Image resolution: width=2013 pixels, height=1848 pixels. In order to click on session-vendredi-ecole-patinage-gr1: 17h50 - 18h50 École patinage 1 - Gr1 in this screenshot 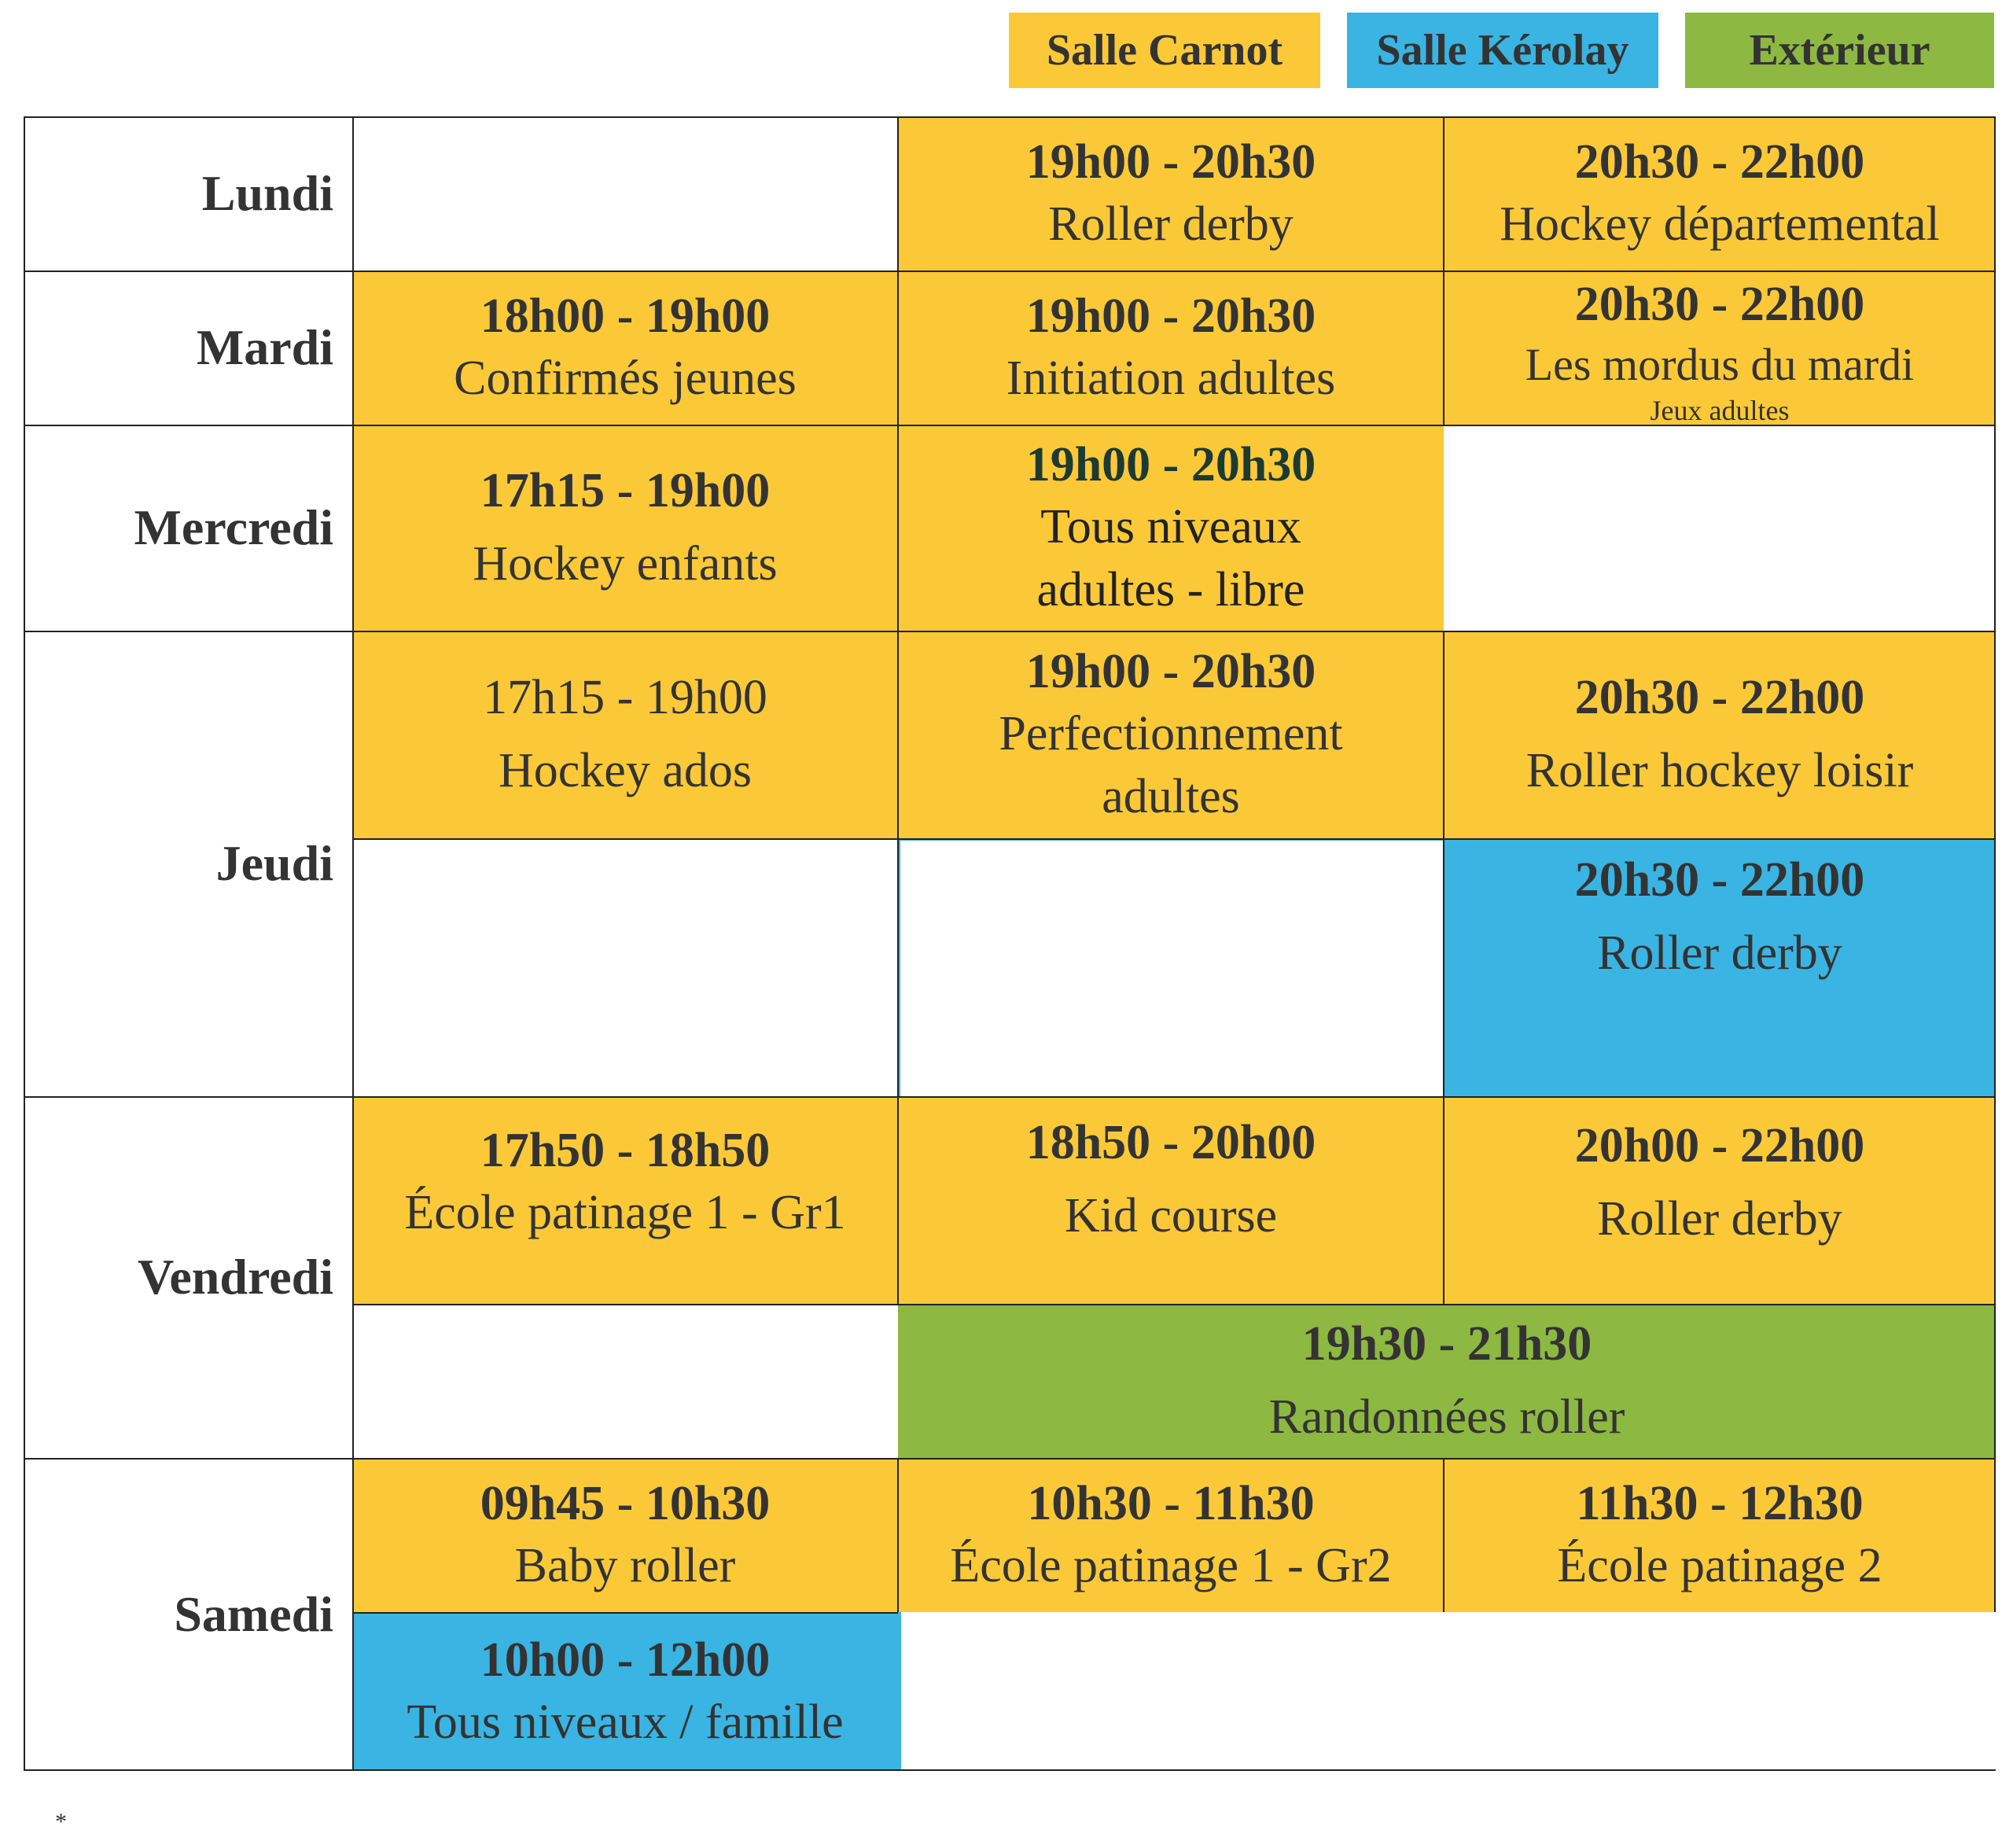, I will do `click(625, 1200)`.